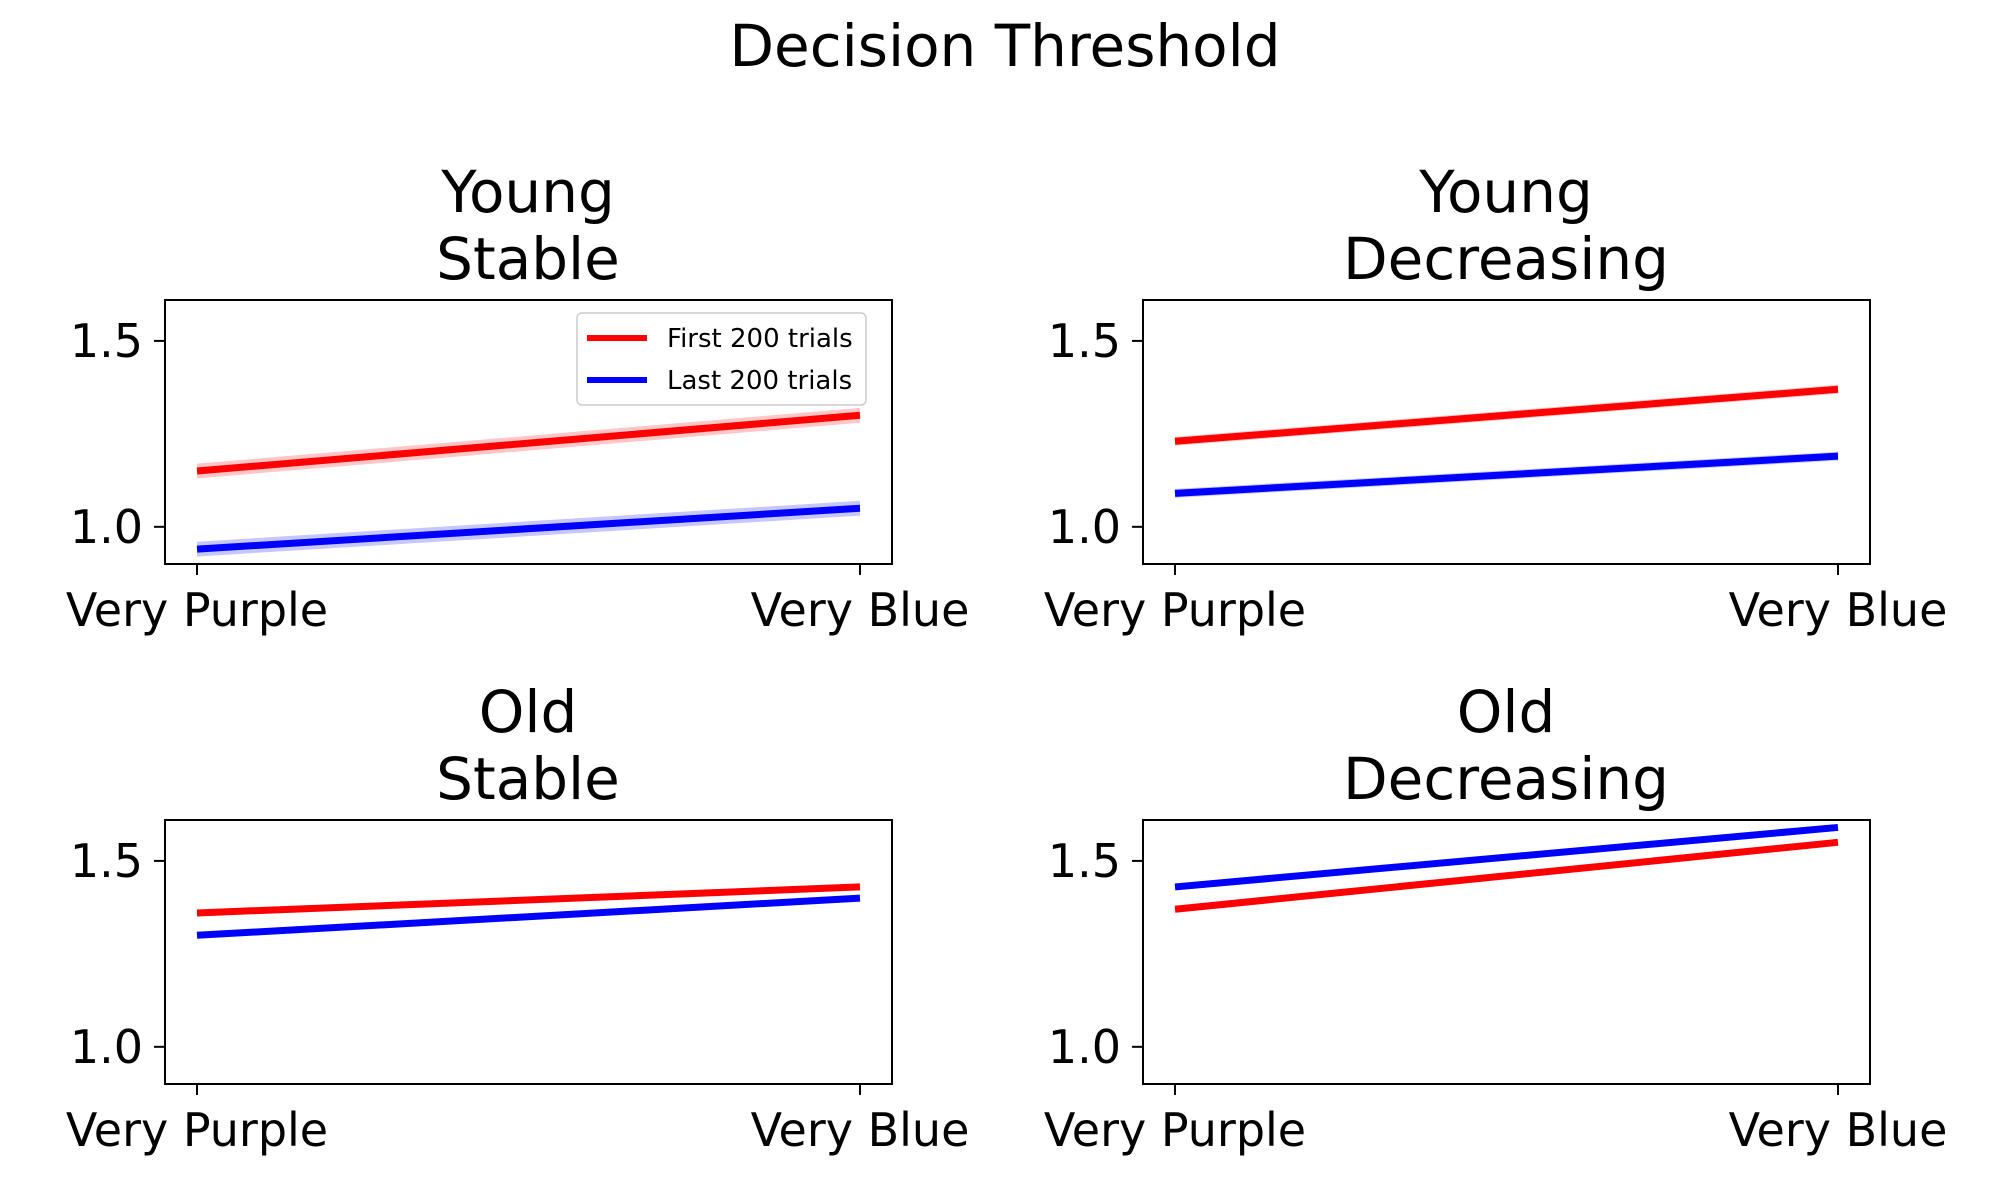 The height and width of the screenshot is (1200, 2000). Describe the element at coordinates (760, 339) in the screenshot. I see `legend-label: First 200 trials` at that location.